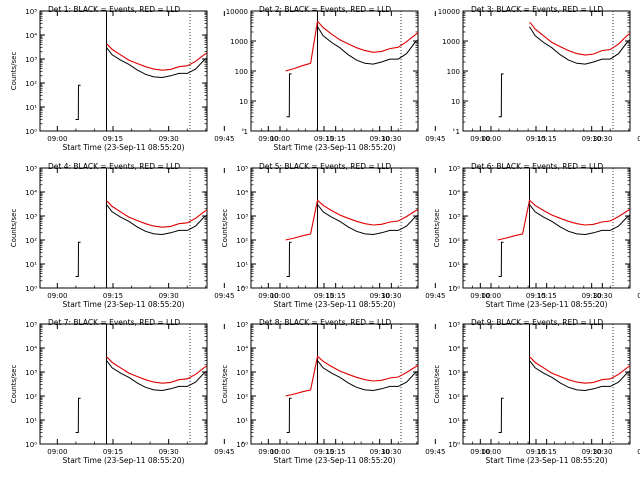  I want to click on chart-title: Det 3: BLACK = Events, RED = LLD, so click(537, 9).